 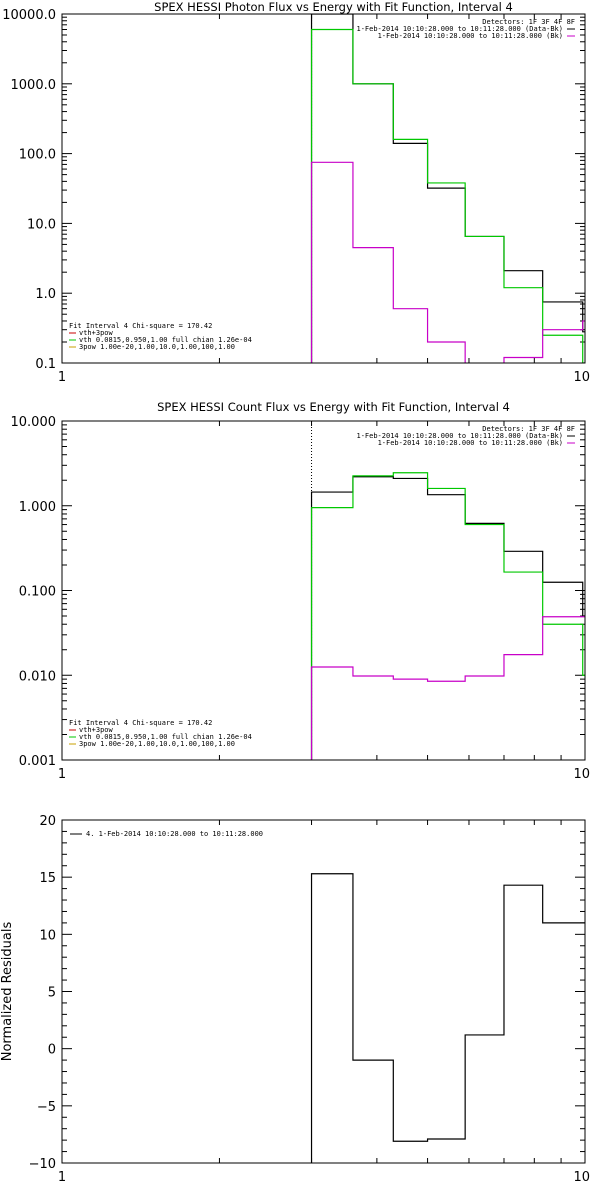 What do you see at coordinates (34, 422) in the screenshot?
I see `y-tick-label: 10.000` at bounding box center [34, 422].